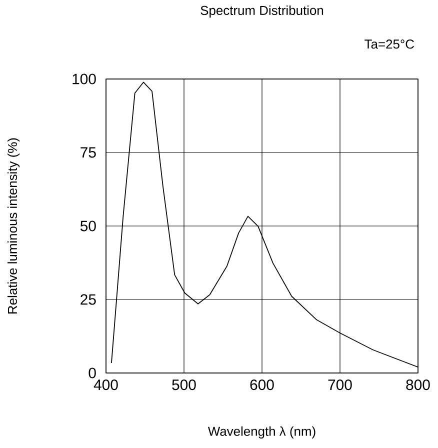 The height and width of the screenshot is (448, 438). What do you see at coordinates (88, 226) in the screenshot?
I see `y-tick-label: 50` at bounding box center [88, 226].